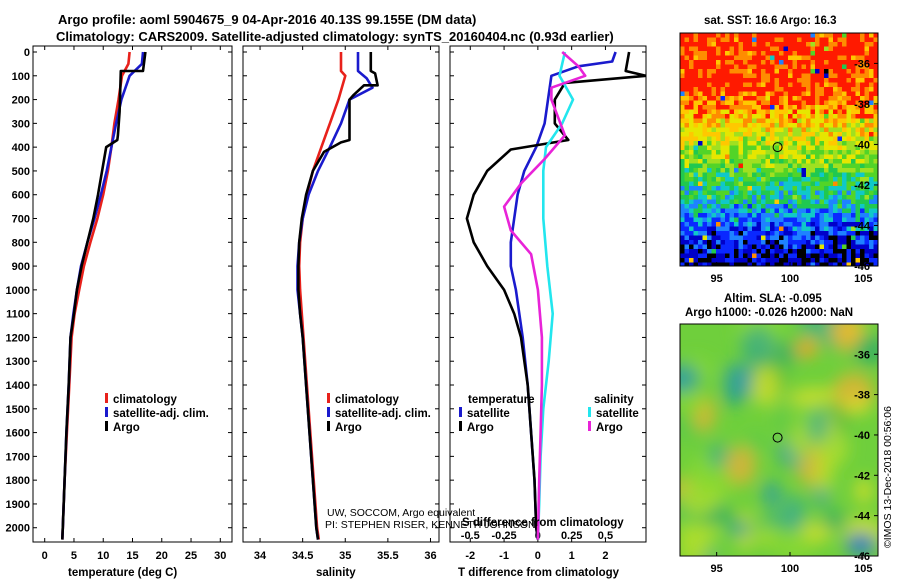  What do you see at coordinates (888, 477) in the screenshot?
I see `copyright-stamp: ©IMOS 13-Dec-2018 00:56:06` at bounding box center [888, 477].